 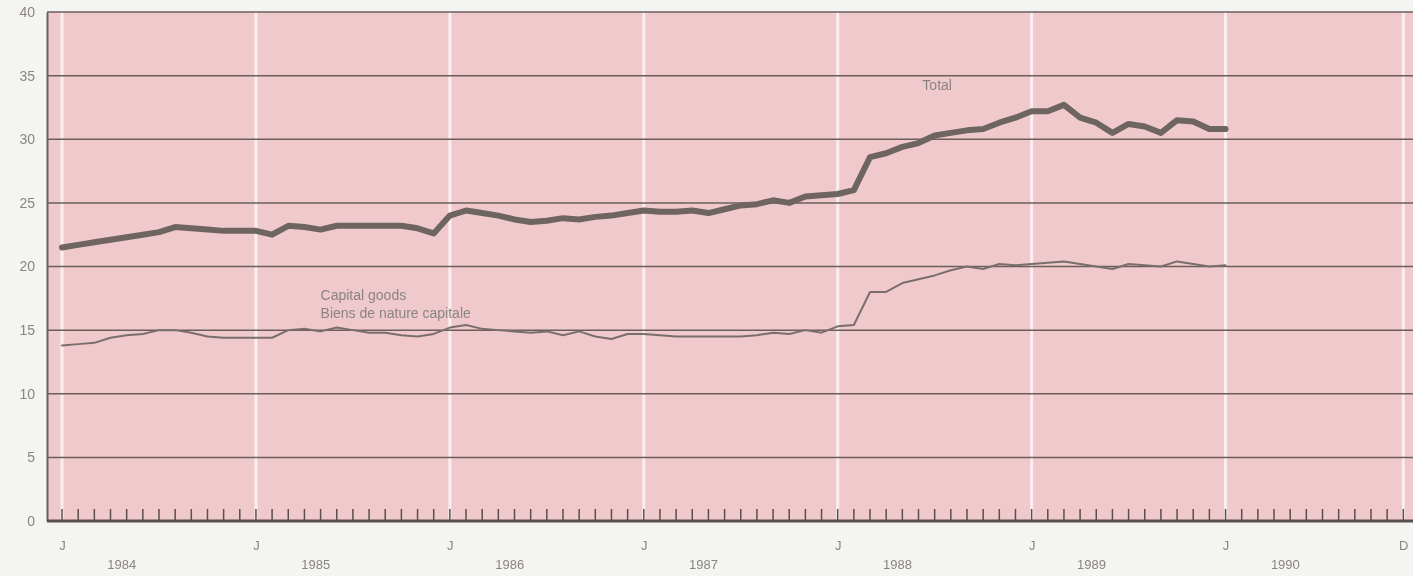 I want to click on y-tick-label: 15, so click(x=27, y=330).